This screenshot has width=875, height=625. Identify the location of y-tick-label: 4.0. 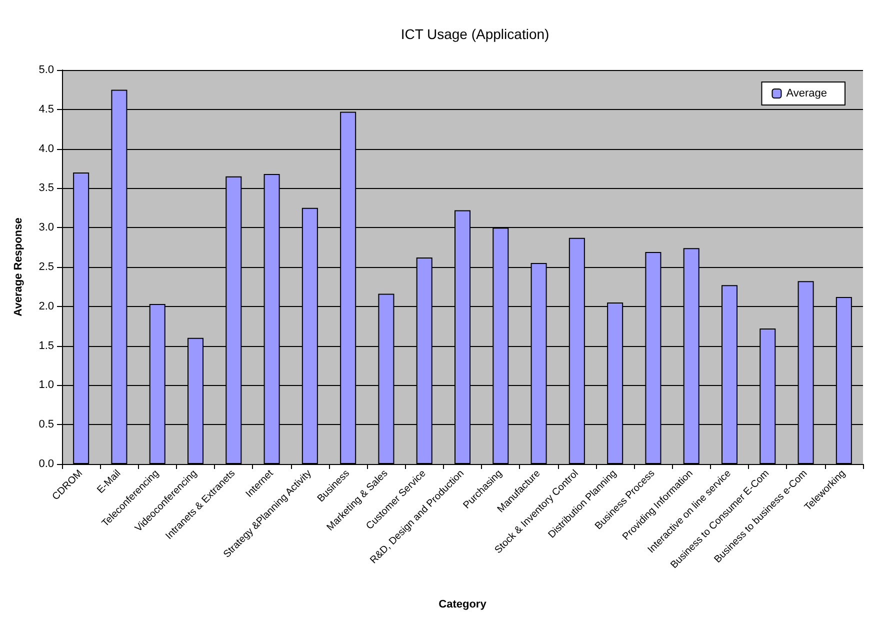
(46, 148).